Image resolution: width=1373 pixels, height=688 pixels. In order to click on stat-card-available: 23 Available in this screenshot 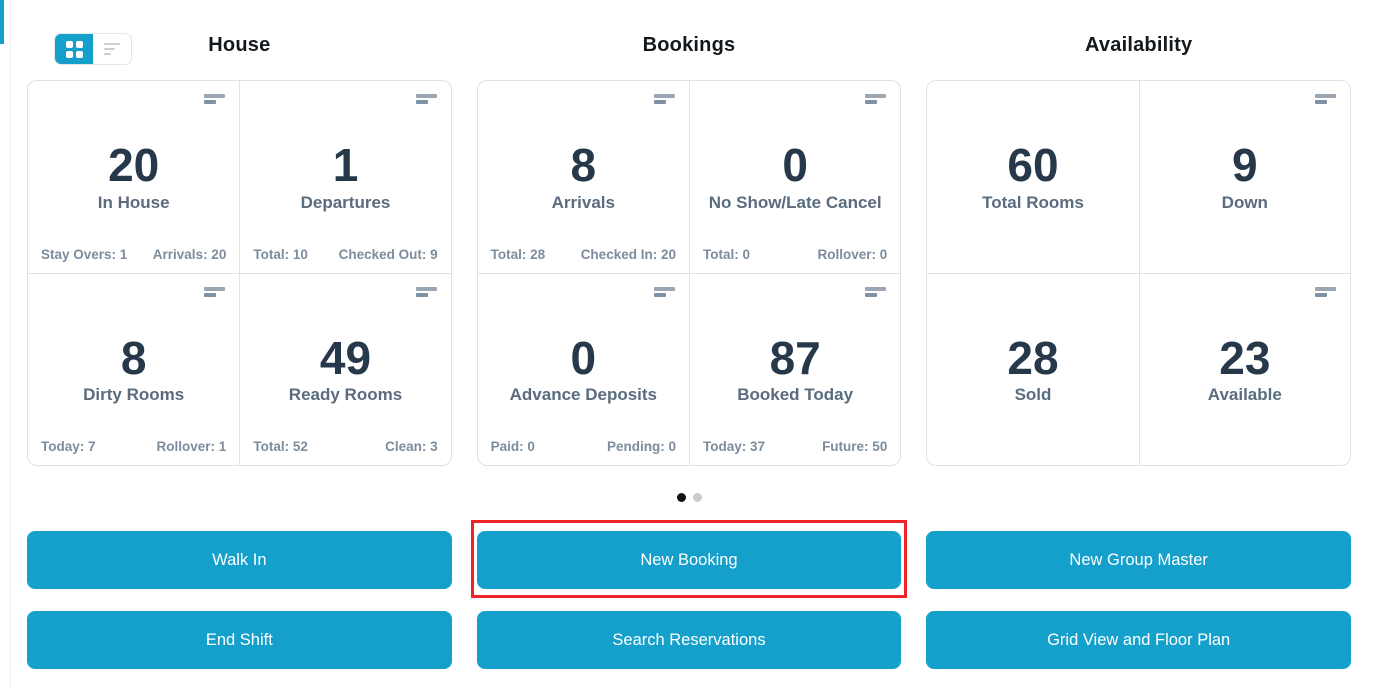, I will do `click(1244, 369)`.